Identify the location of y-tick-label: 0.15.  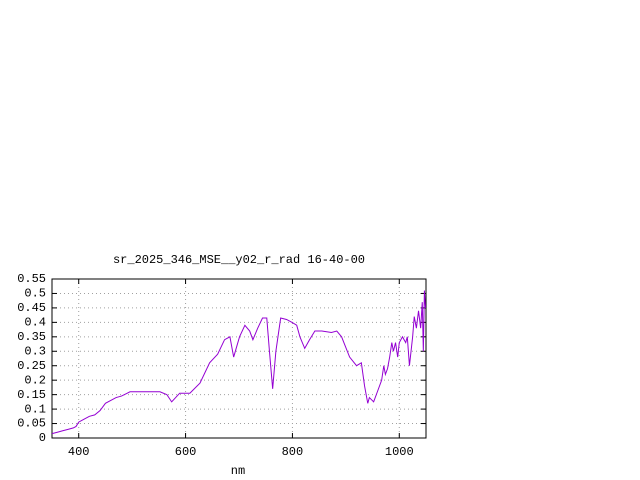
(31, 395).